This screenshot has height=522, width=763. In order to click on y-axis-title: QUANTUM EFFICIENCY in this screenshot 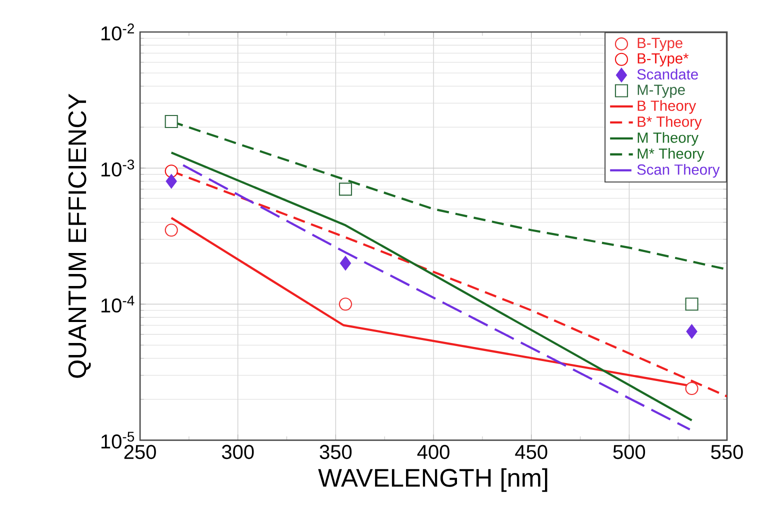, I will do `click(79, 236)`.